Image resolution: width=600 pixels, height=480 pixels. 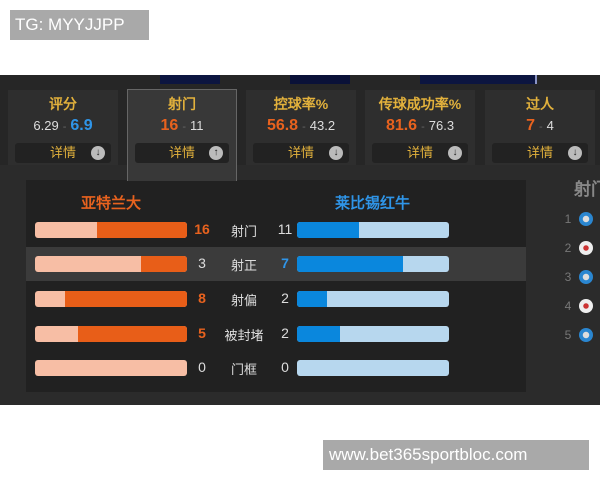 I want to click on away-value: 0, so click(x=285, y=367).